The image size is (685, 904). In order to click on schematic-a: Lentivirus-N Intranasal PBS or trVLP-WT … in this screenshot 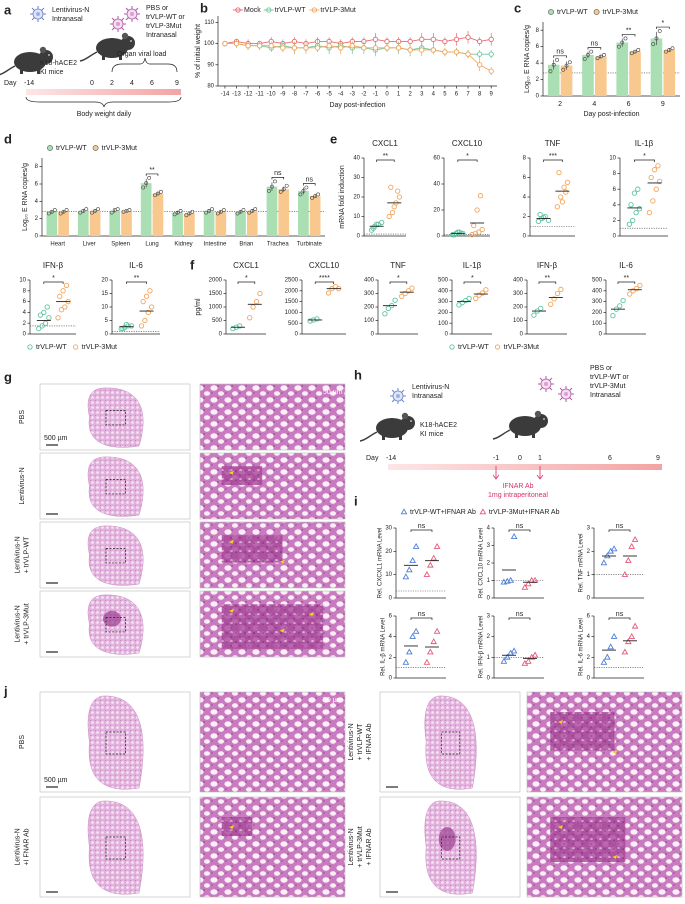, I will do `click(92, 61)`.